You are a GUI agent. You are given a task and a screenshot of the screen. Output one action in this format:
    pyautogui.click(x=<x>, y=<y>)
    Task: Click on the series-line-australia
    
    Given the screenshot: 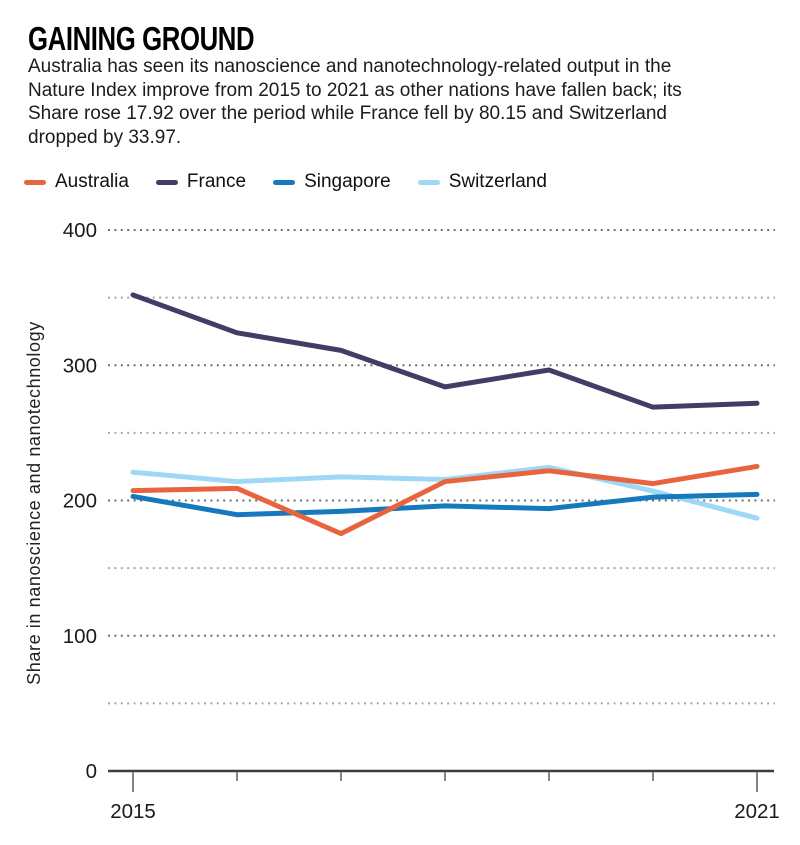 What is the action you would take?
    pyautogui.click(x=445, y=500)
    